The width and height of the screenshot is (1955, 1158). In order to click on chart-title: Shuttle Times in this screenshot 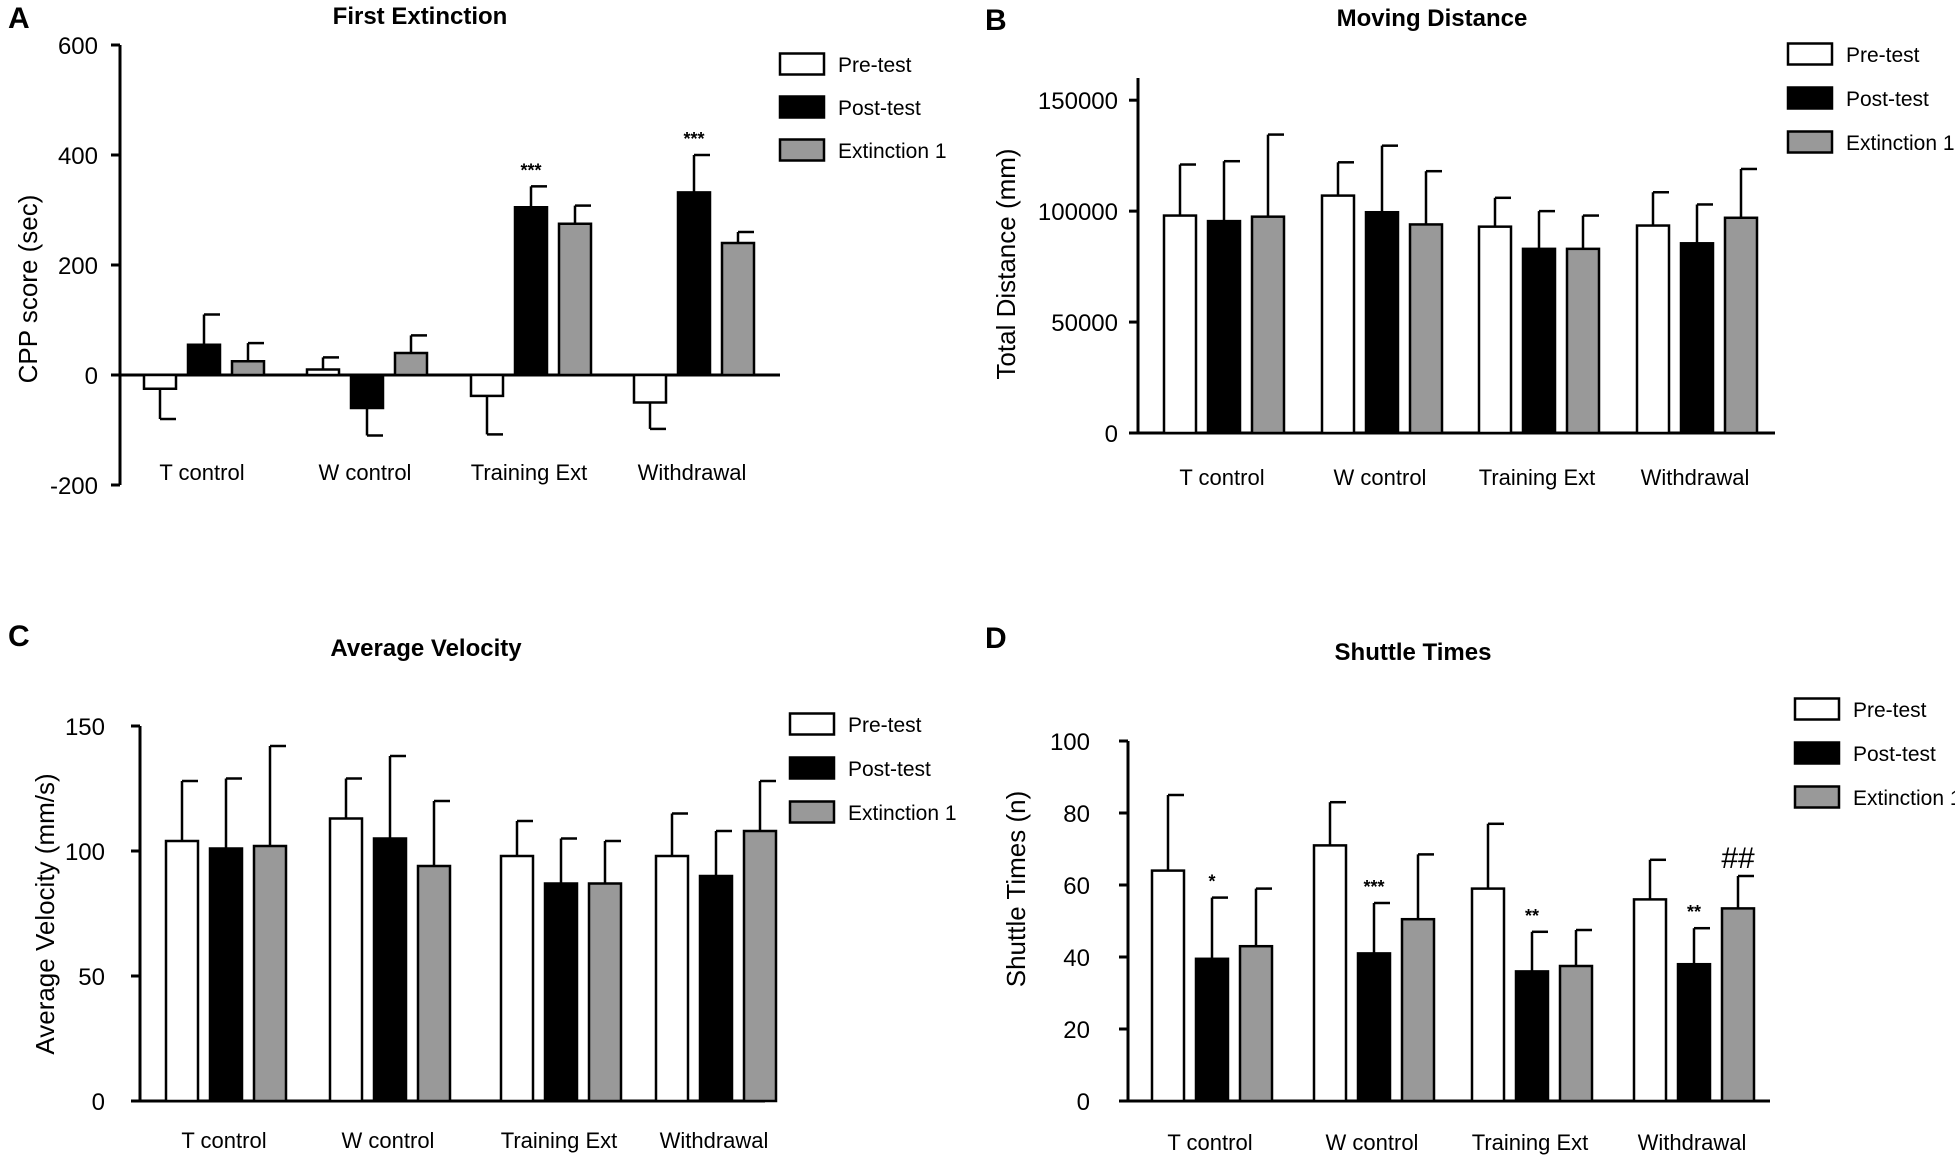, I will do `click(1413, 652)`.